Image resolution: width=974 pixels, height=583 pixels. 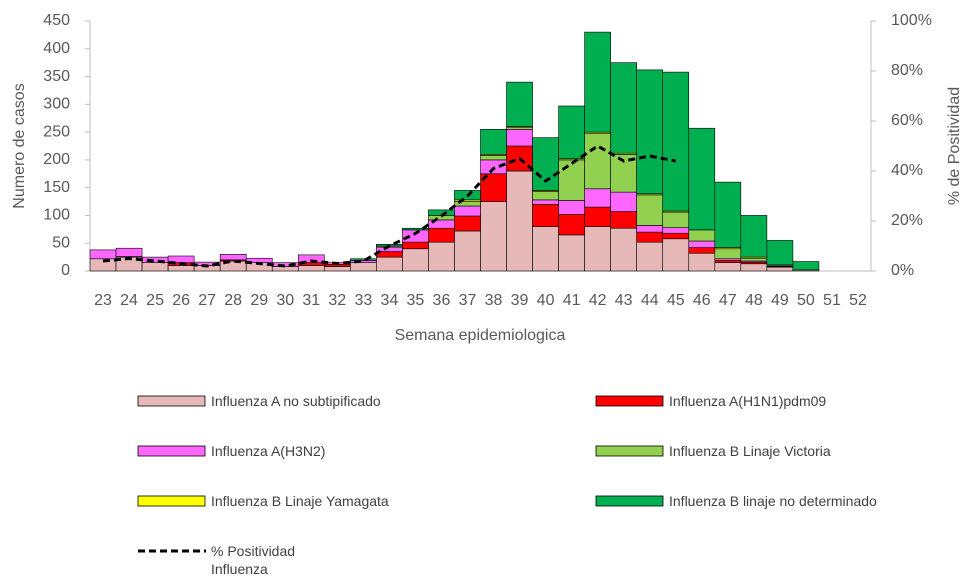 I want to click on y2-tick-label: 80%, so click(x=907, y=70).